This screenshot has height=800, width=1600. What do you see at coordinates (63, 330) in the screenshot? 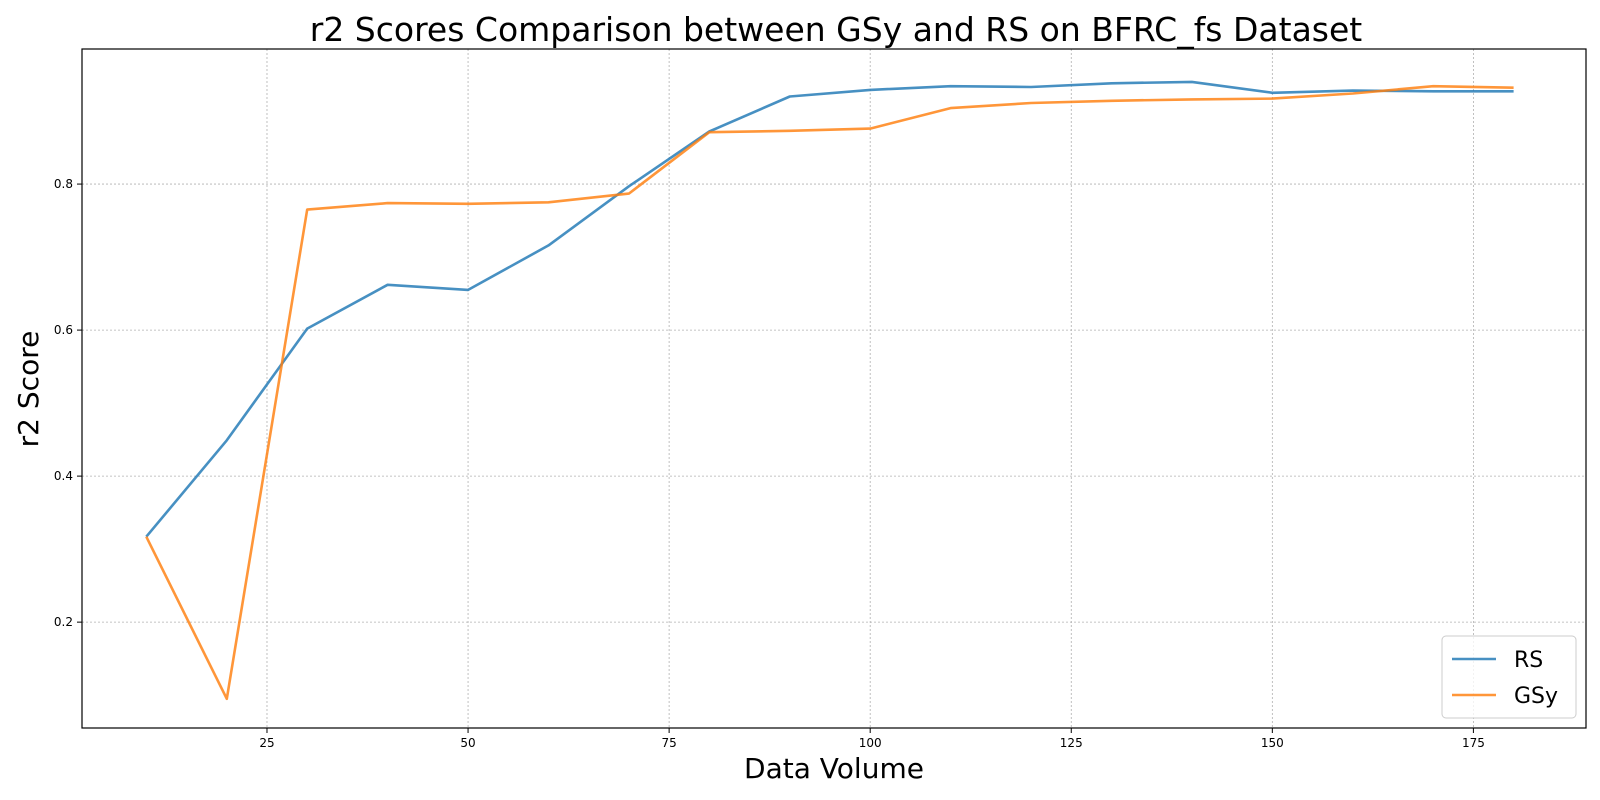
I see `y-tick-label: 0.6` at bounding box center [63, 330].